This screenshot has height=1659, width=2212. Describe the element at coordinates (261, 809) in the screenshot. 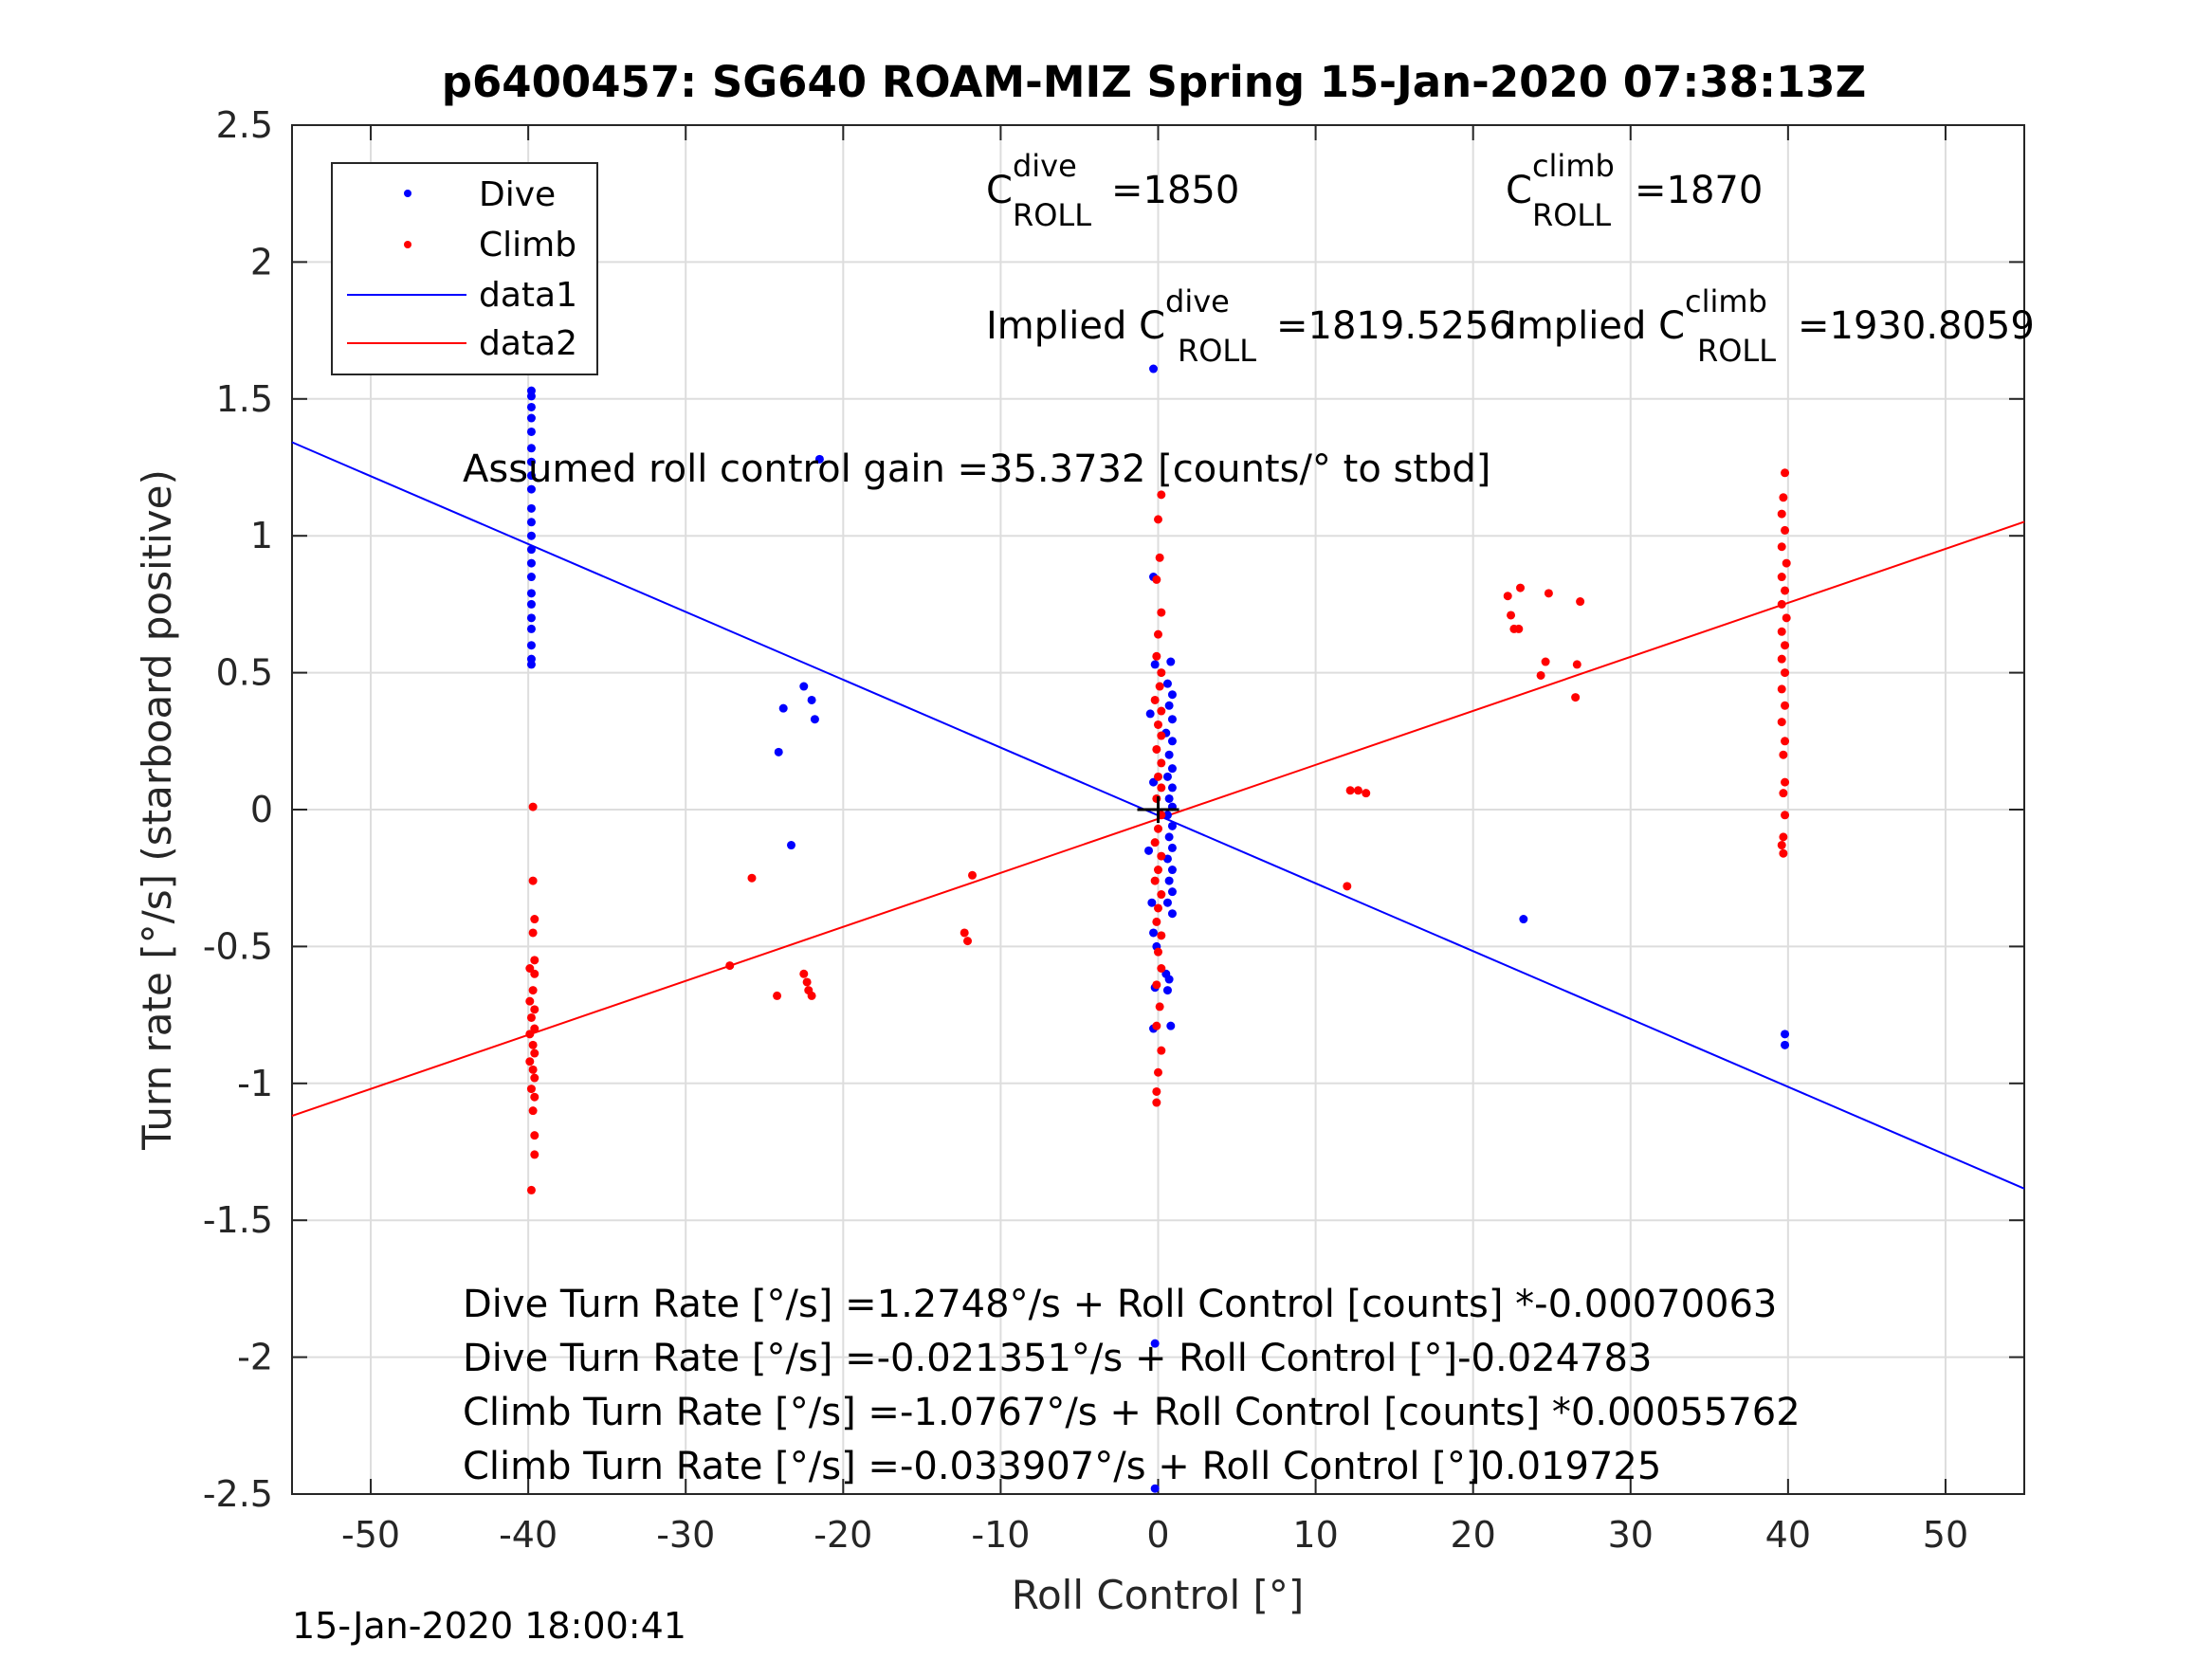

I see `y-tick-label: 0` at that location.